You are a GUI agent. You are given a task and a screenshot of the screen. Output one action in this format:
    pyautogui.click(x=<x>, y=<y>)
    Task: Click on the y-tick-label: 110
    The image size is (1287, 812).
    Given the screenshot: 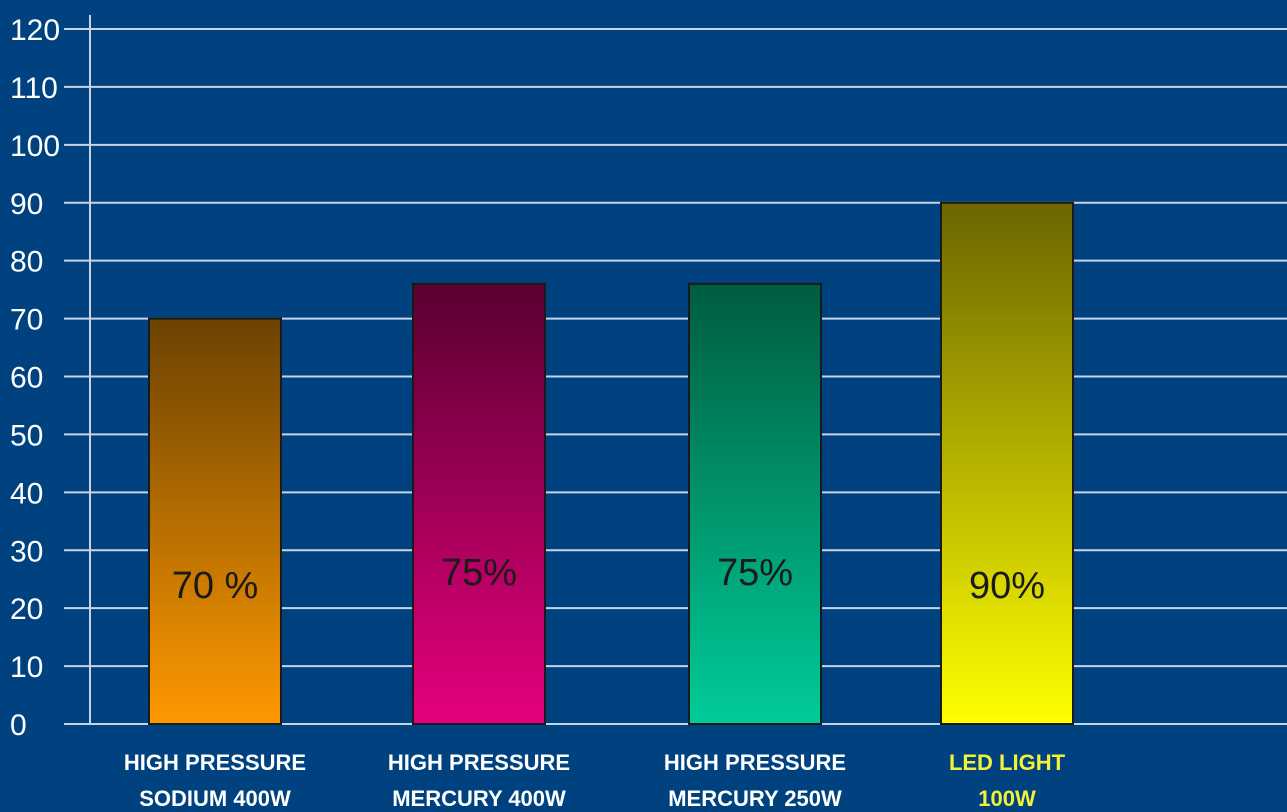 What is the action you would take?
    pyautogui.click(x=34, y=88)
    